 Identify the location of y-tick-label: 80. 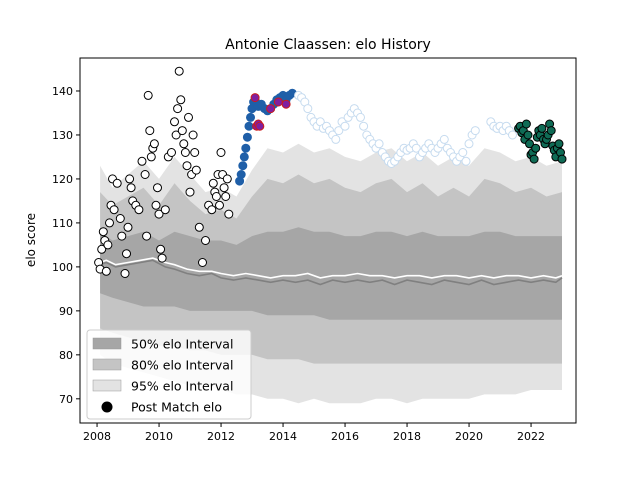
(66, 355).